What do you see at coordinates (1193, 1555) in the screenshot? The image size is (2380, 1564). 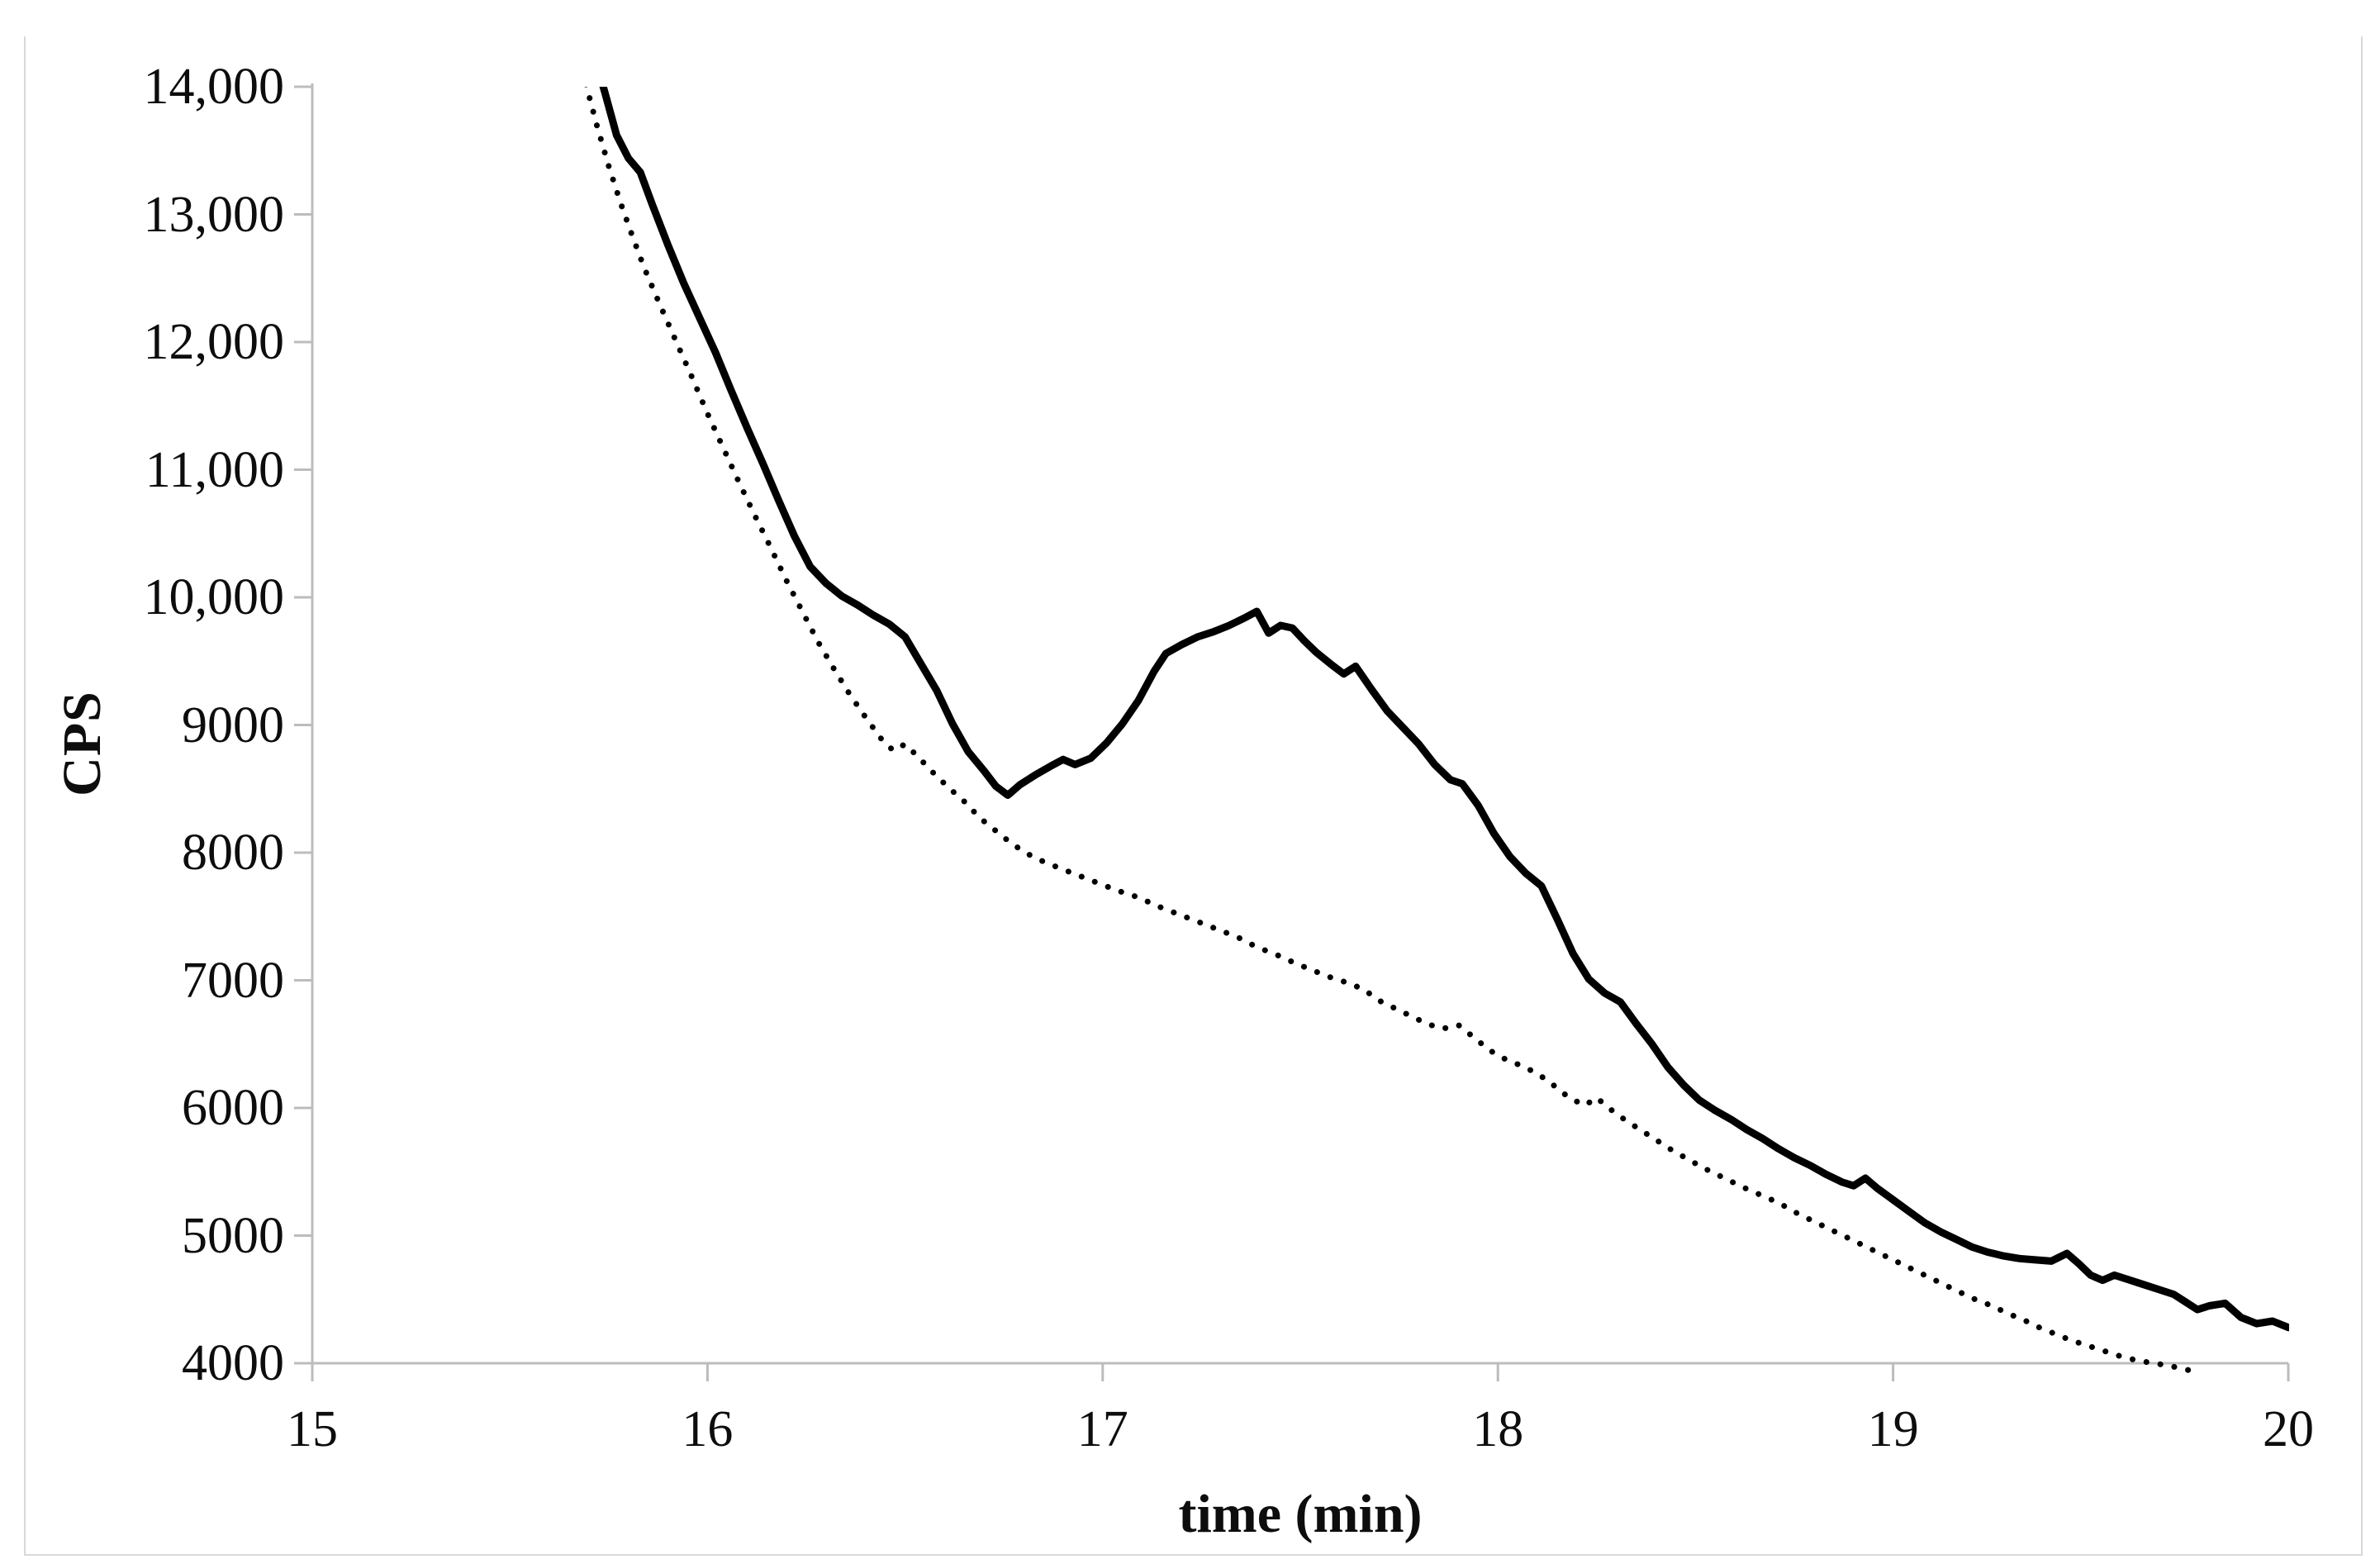 I see `figure-border-bottom` at bounding box center [1193, 1555].